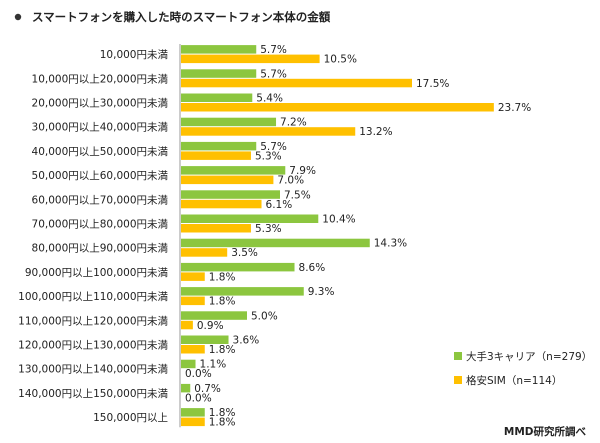 This screenshot has height=443, width=600. I want to click on title-bullet, so click(18, 17).